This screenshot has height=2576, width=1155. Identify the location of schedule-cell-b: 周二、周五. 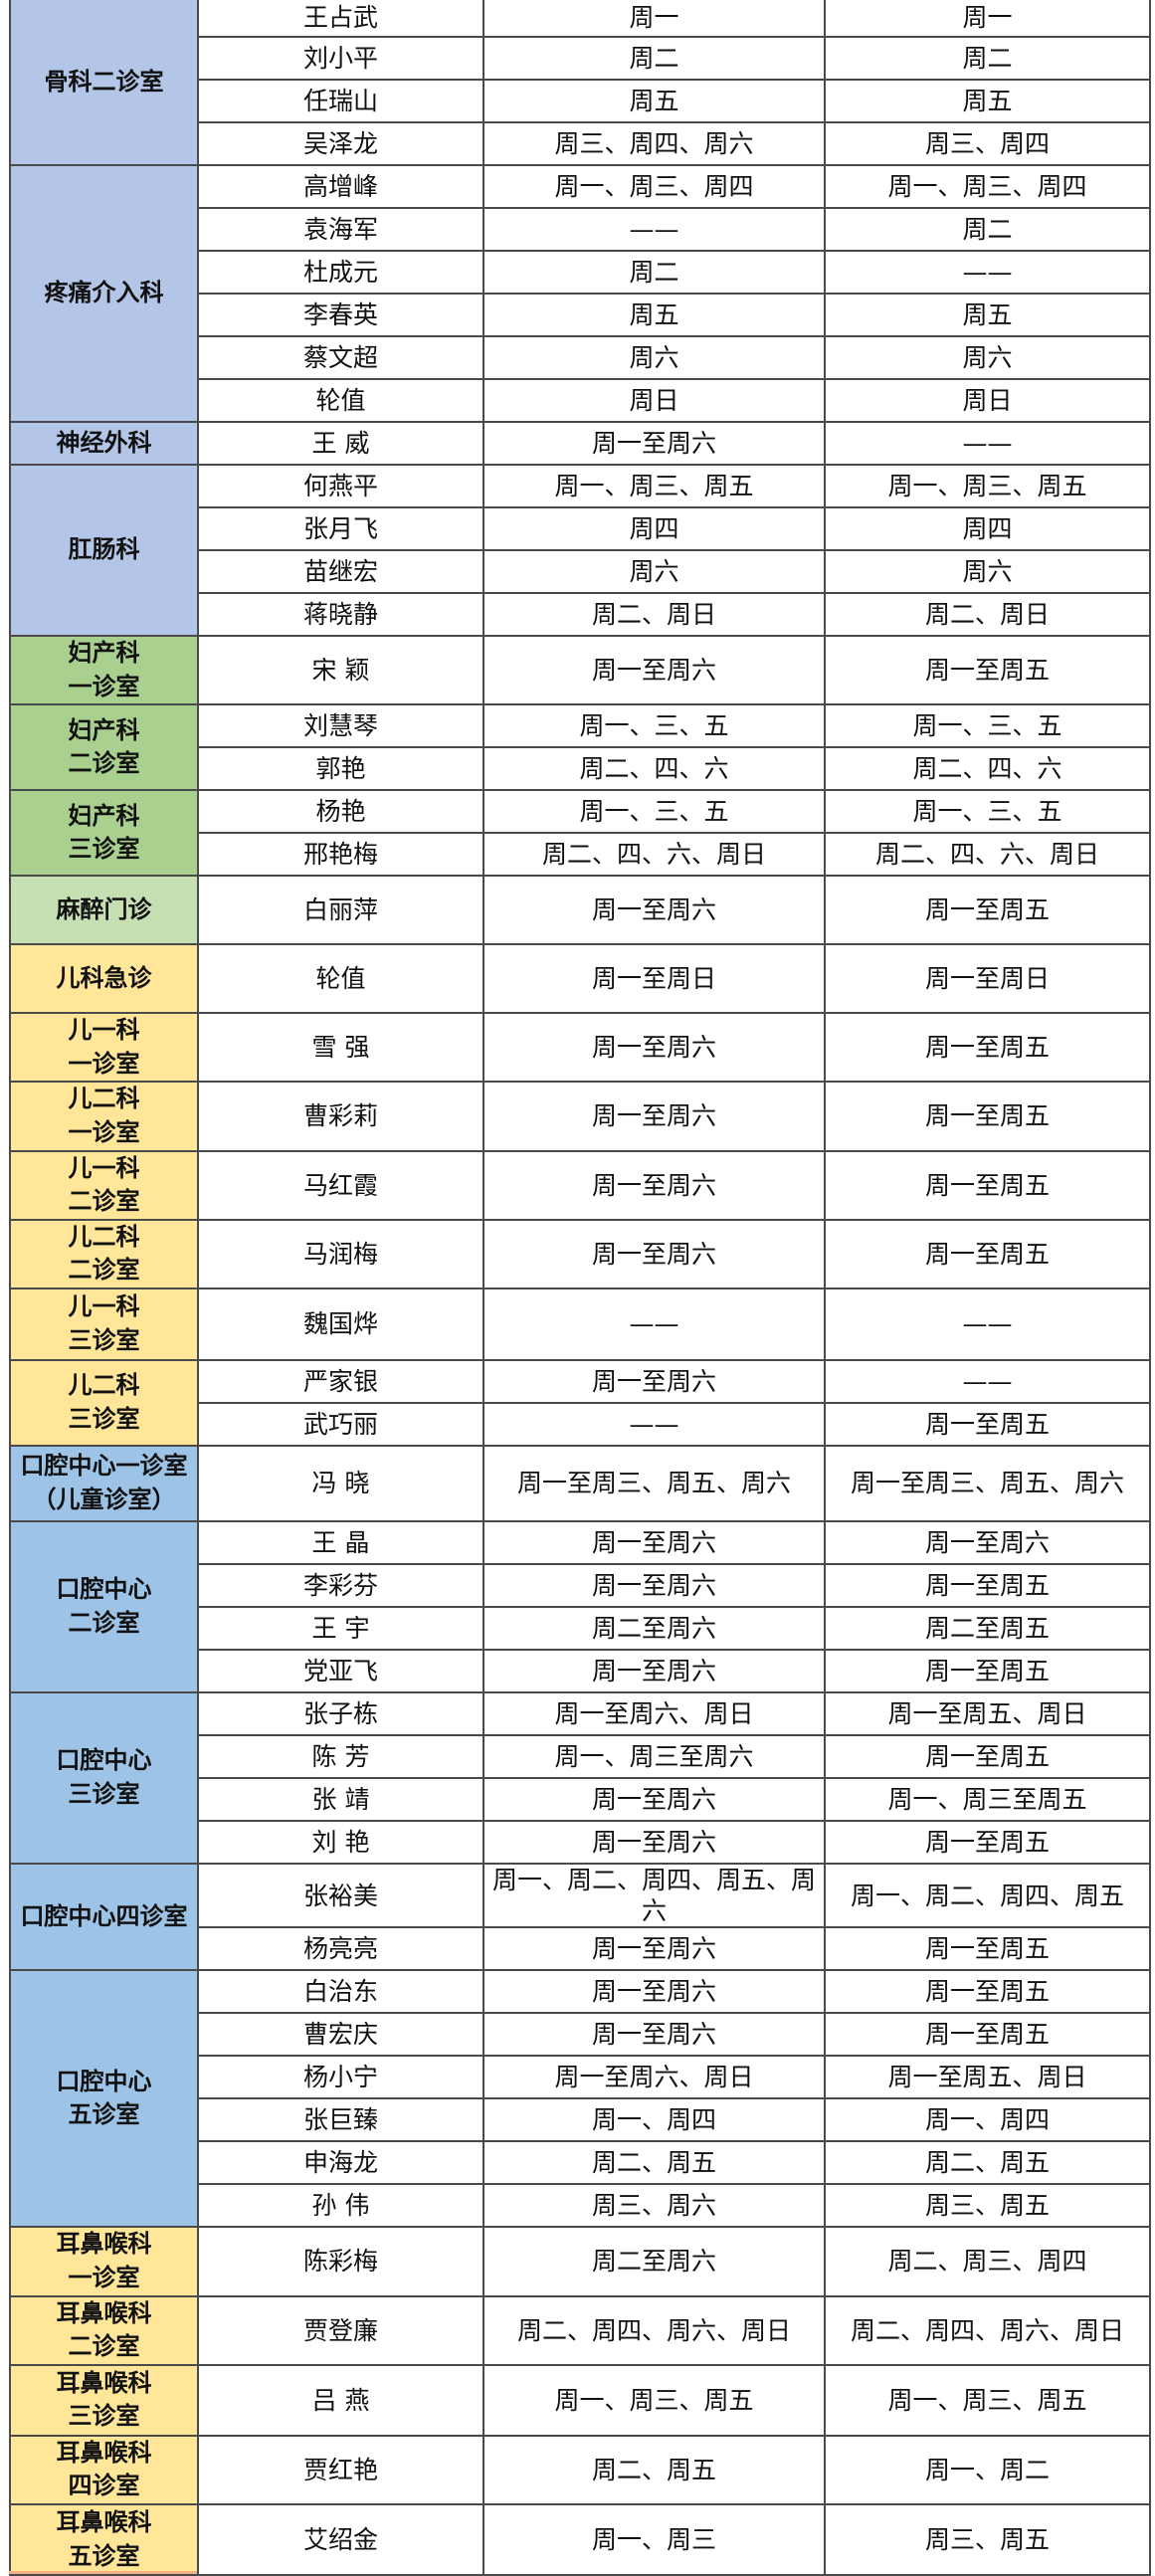
(987, 2163).